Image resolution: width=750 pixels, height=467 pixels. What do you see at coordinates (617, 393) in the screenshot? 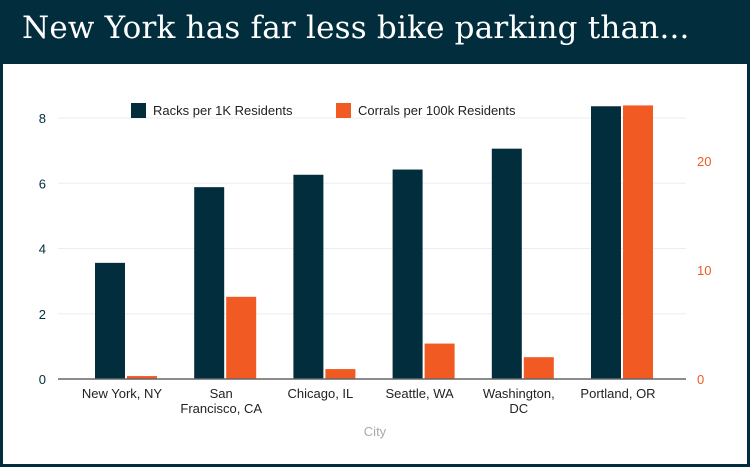
I see `category-label: Portland, OR` at bounding box center [617, 393].